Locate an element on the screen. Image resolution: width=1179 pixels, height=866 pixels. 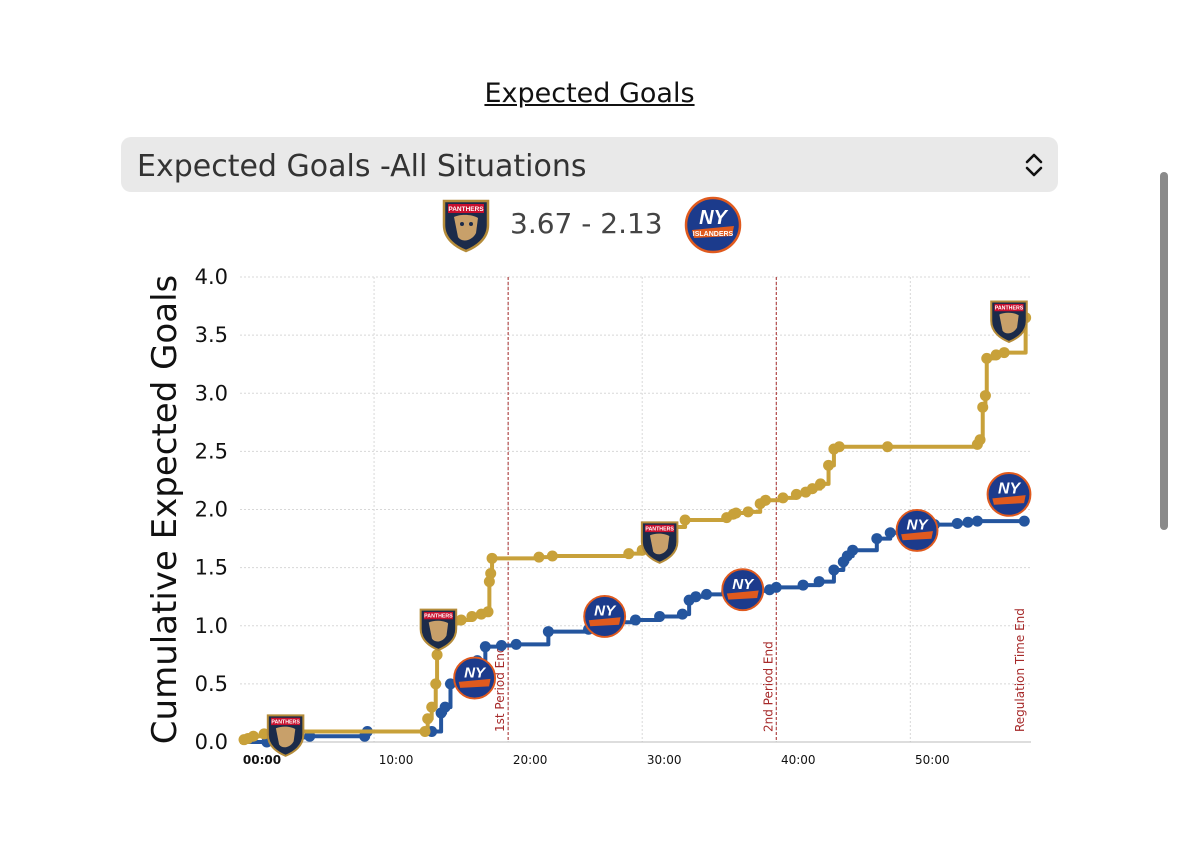
y-tick-label: 1.5 is located at coordinates (211, 568).